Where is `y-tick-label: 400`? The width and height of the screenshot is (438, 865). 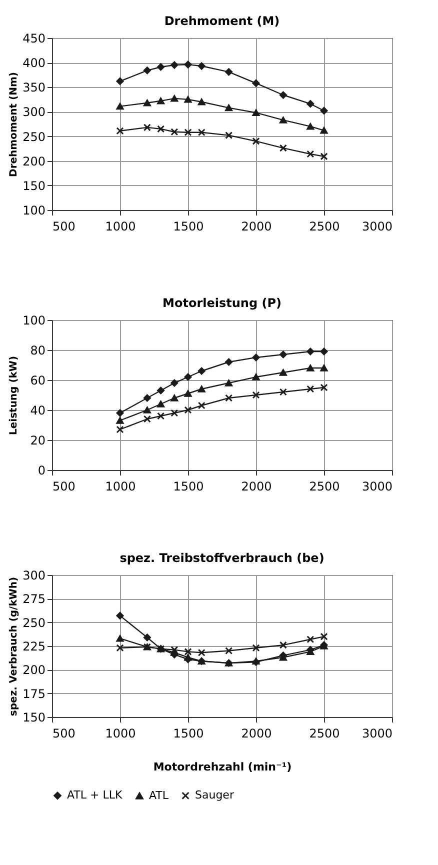
y-tick-label: 400 is located at coordinates (34, 63).